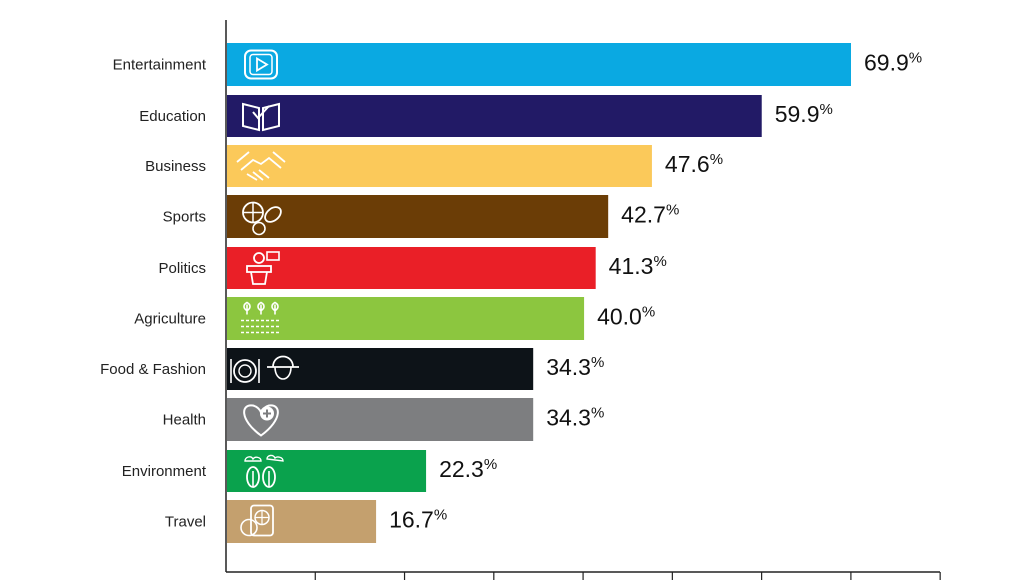 This screenshot has height=580, width=1021. I want to click on data-label: 22.3%, so click(468, 469).